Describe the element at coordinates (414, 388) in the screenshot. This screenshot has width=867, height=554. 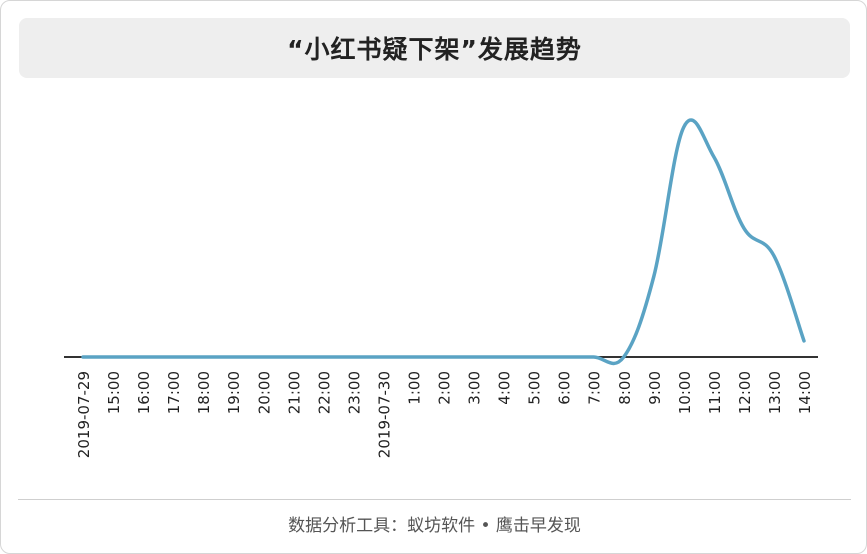
I see `x-tick-label: 1:00` at that location.